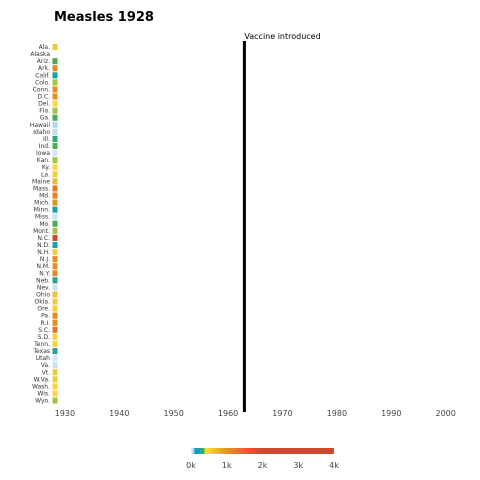 Image resolution: width=480 pixels, height=480 pixels. What do you see at coordinates (44, 104) in the screenshot?
I see `state-label: Del.` at bounding box center [44, 104].